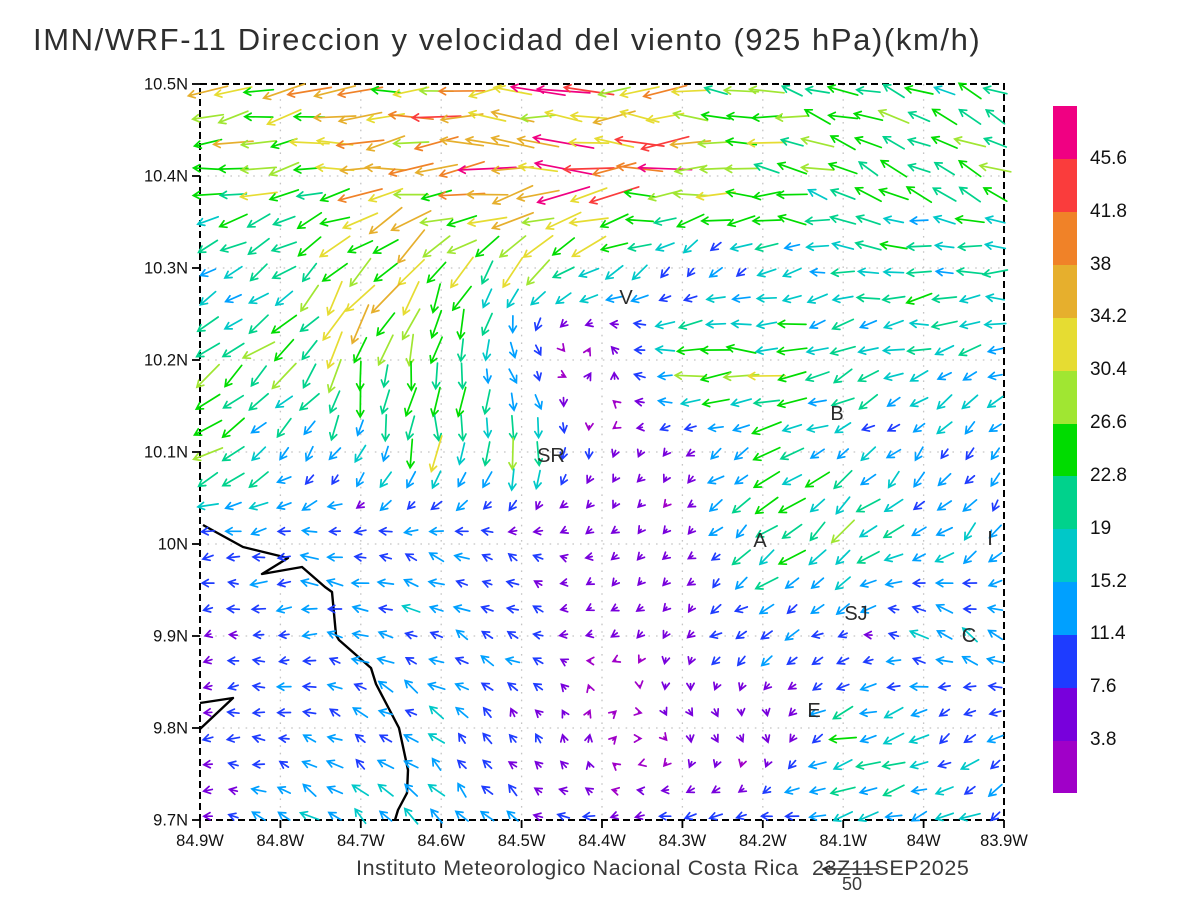 This screenshot has height=900, width=1200. What do you see at coordinates (852, 884) in the screenshot?
I see `vector-key-label: 50` at bounding box center [852, 884].